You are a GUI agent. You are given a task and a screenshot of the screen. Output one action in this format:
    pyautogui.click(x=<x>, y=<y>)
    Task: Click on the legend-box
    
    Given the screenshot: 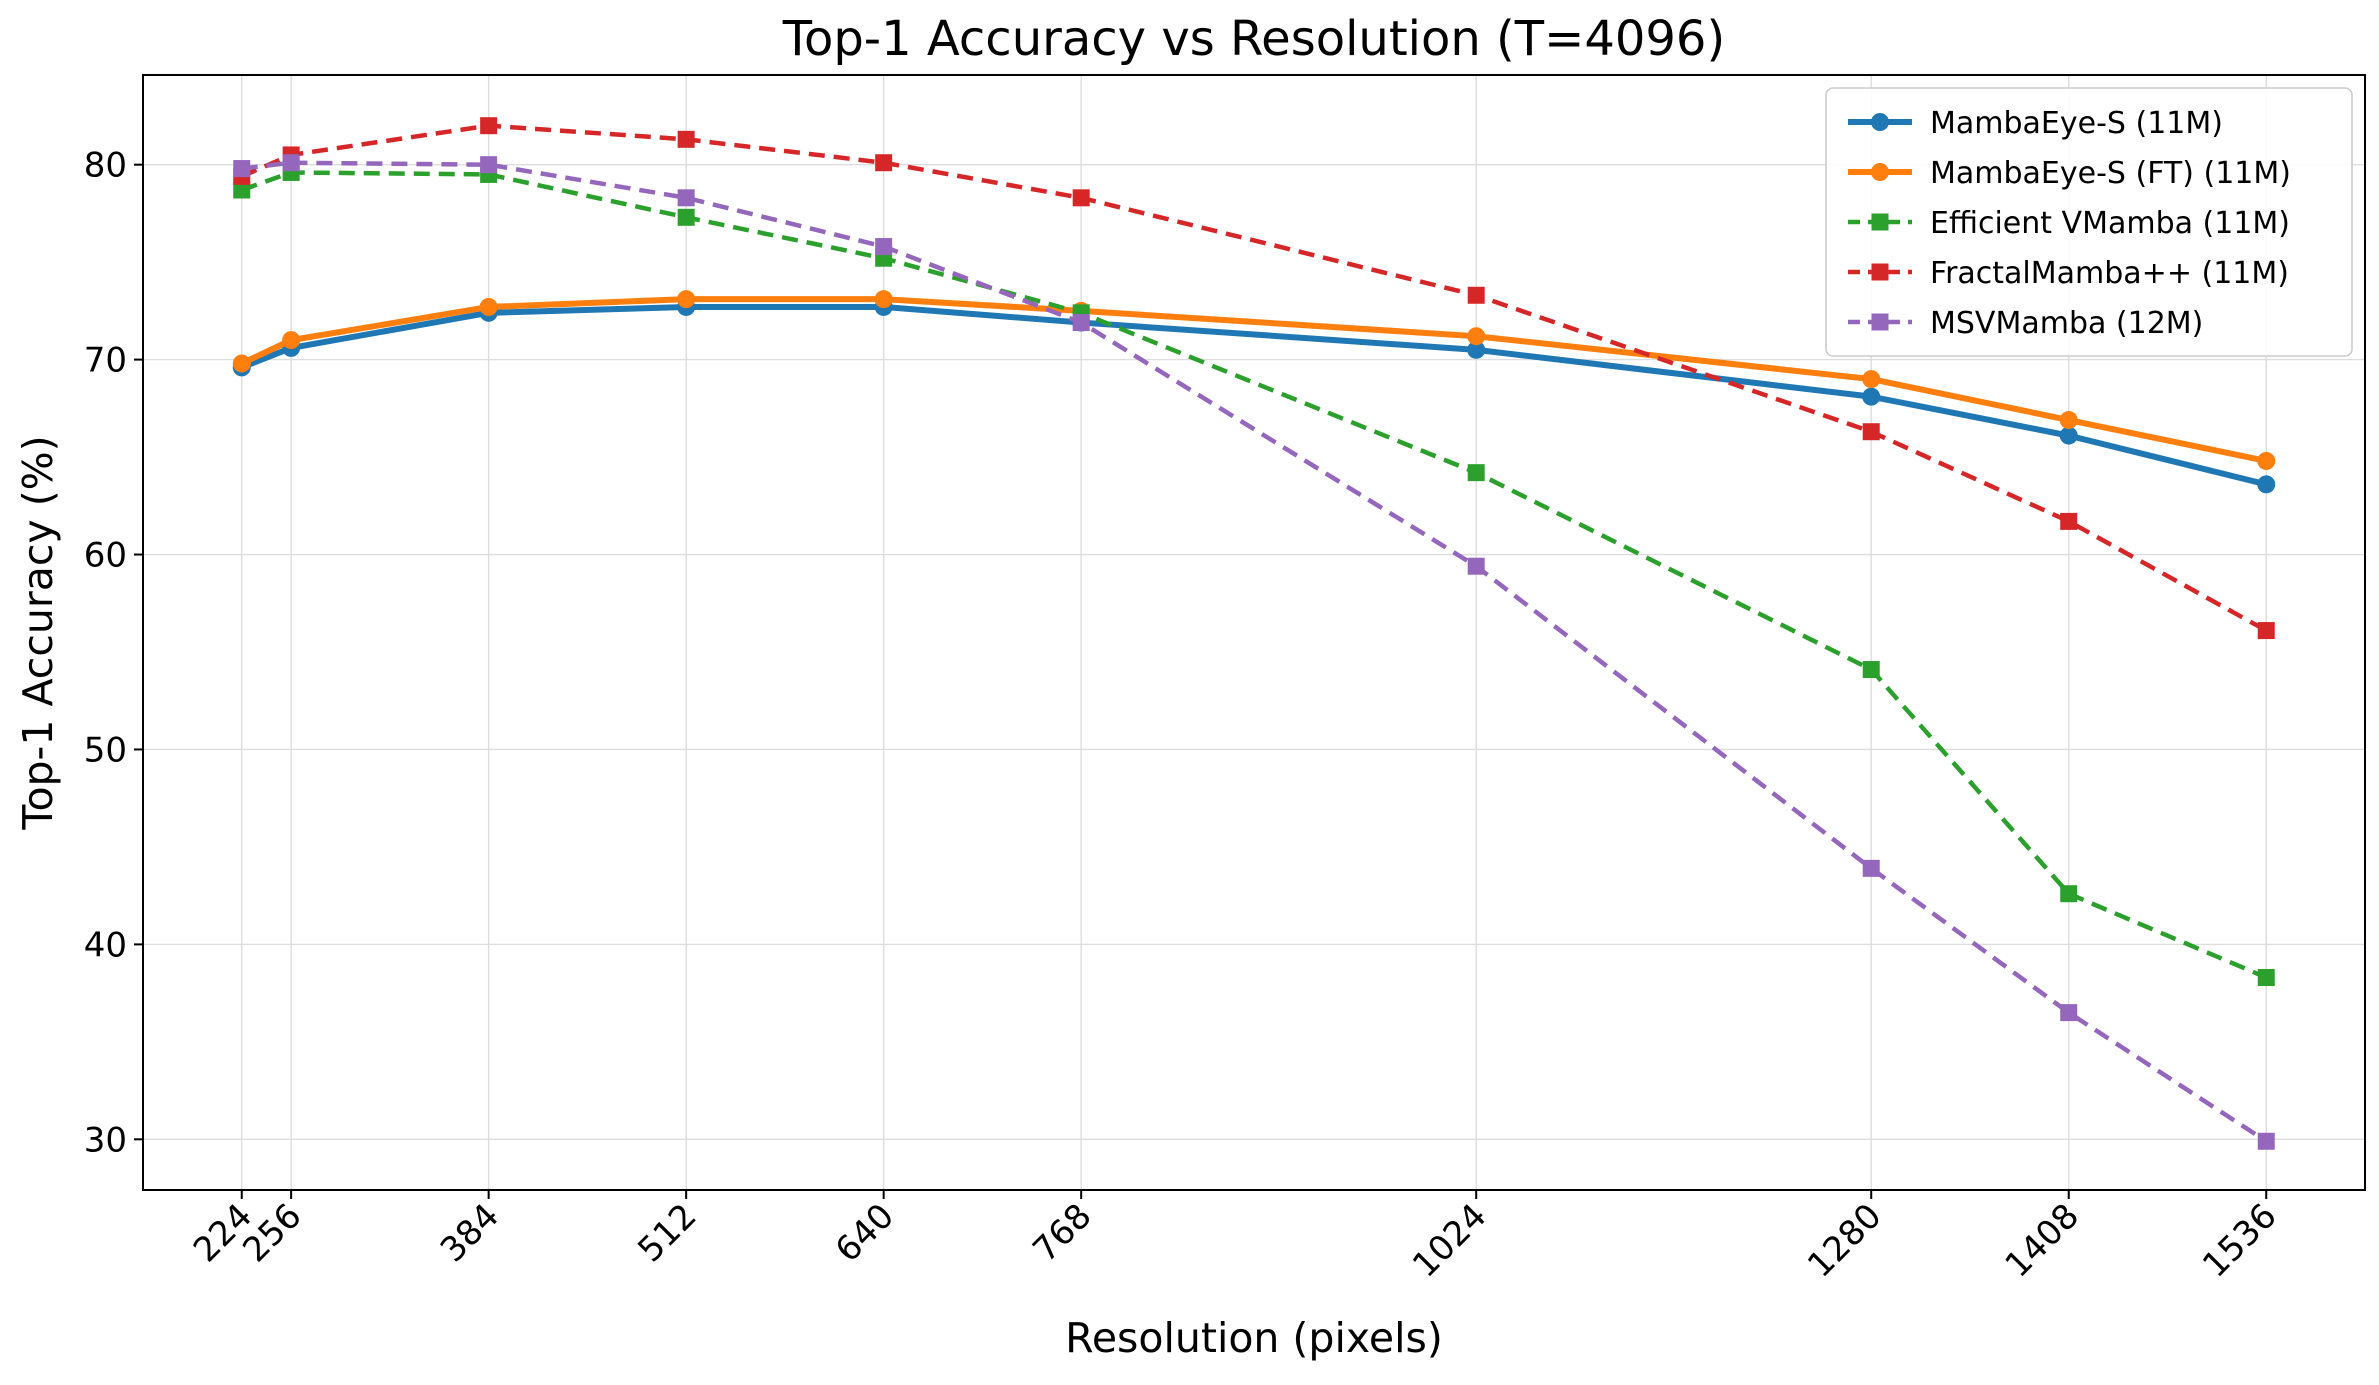 What is the action you would take?
    pyautogui.click(x=2089, y=222)
    